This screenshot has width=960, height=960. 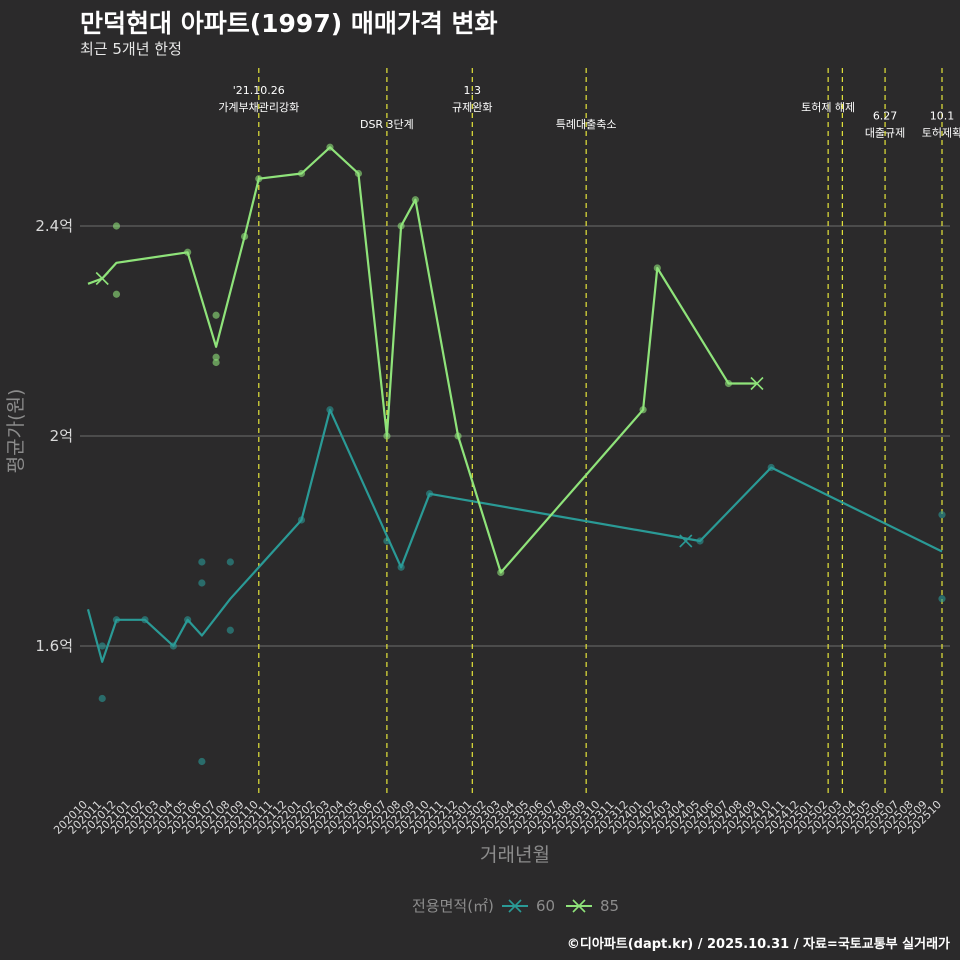 I want to click on y-tick-label: 2억, so click(x=61, y=436).